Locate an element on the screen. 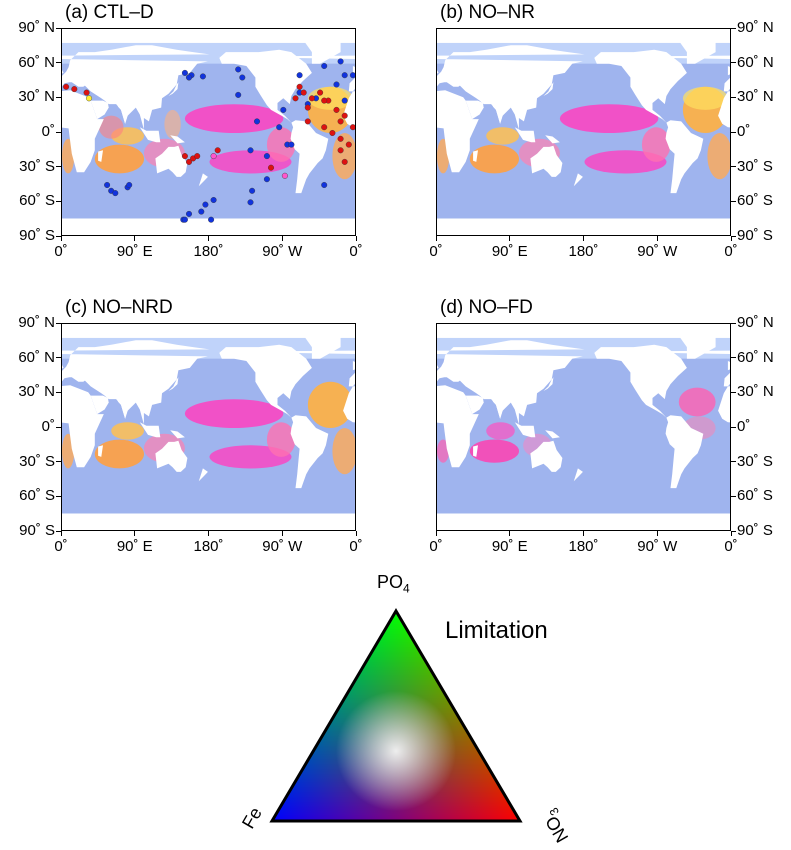 Image resolution: width=791 pixels, height=850 pixels. lon-label: 90˚ E is located at coordinates (509, 251).